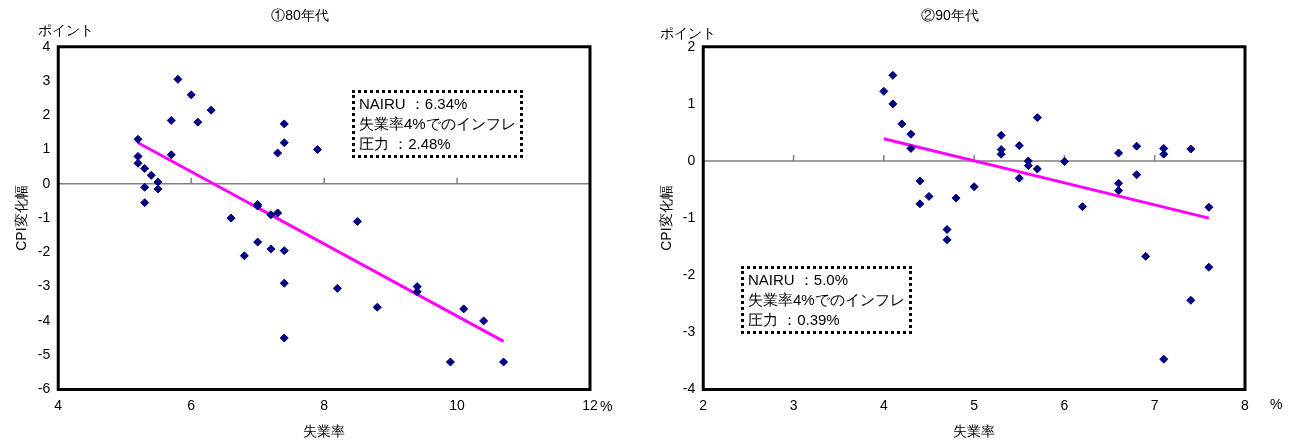 The height and width of the screenshot is (443, 1290). I want to click on annotation: 圧力 ：2.48%, so click(405, 144).